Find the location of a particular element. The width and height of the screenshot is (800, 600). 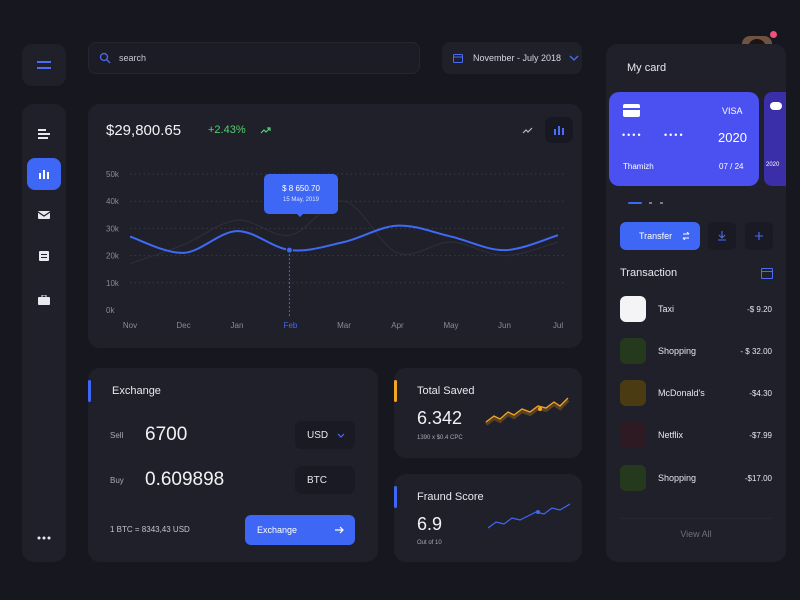

sidebar-item-stats is located at coordinates (44, 174).